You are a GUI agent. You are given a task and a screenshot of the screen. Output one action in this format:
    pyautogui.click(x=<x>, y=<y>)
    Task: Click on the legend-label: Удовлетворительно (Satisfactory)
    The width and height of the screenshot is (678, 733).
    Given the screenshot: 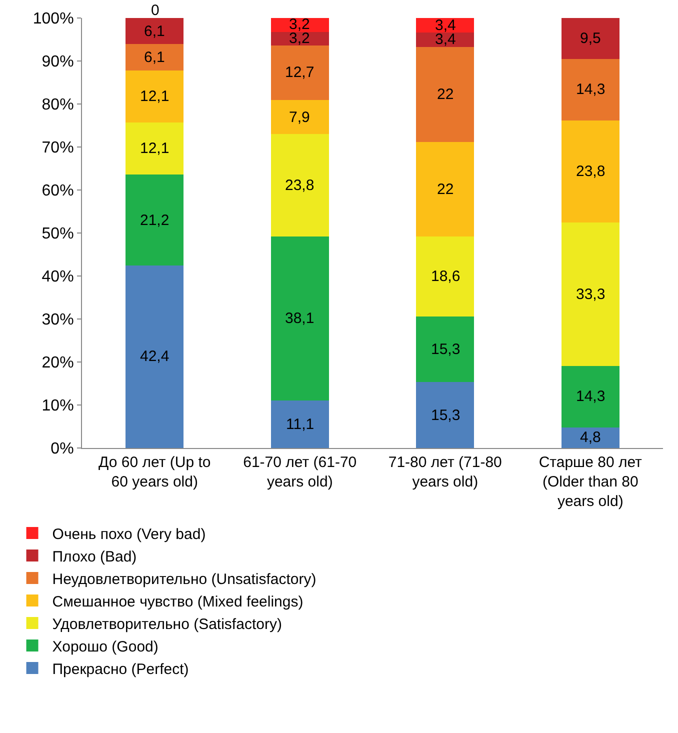 What is the action you would take?
    pyautogui.click(x=167, y=624)
    